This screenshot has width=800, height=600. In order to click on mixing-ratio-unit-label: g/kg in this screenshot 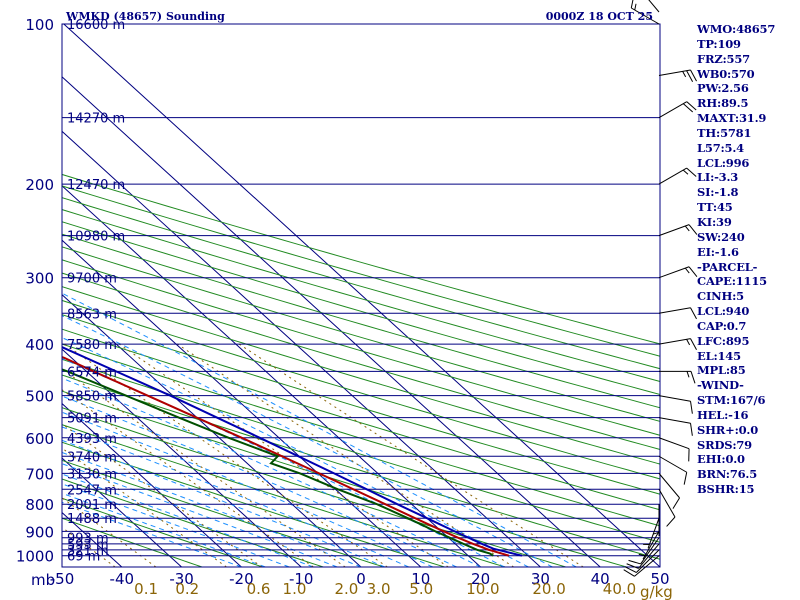, I will do `click(656, 591)`.